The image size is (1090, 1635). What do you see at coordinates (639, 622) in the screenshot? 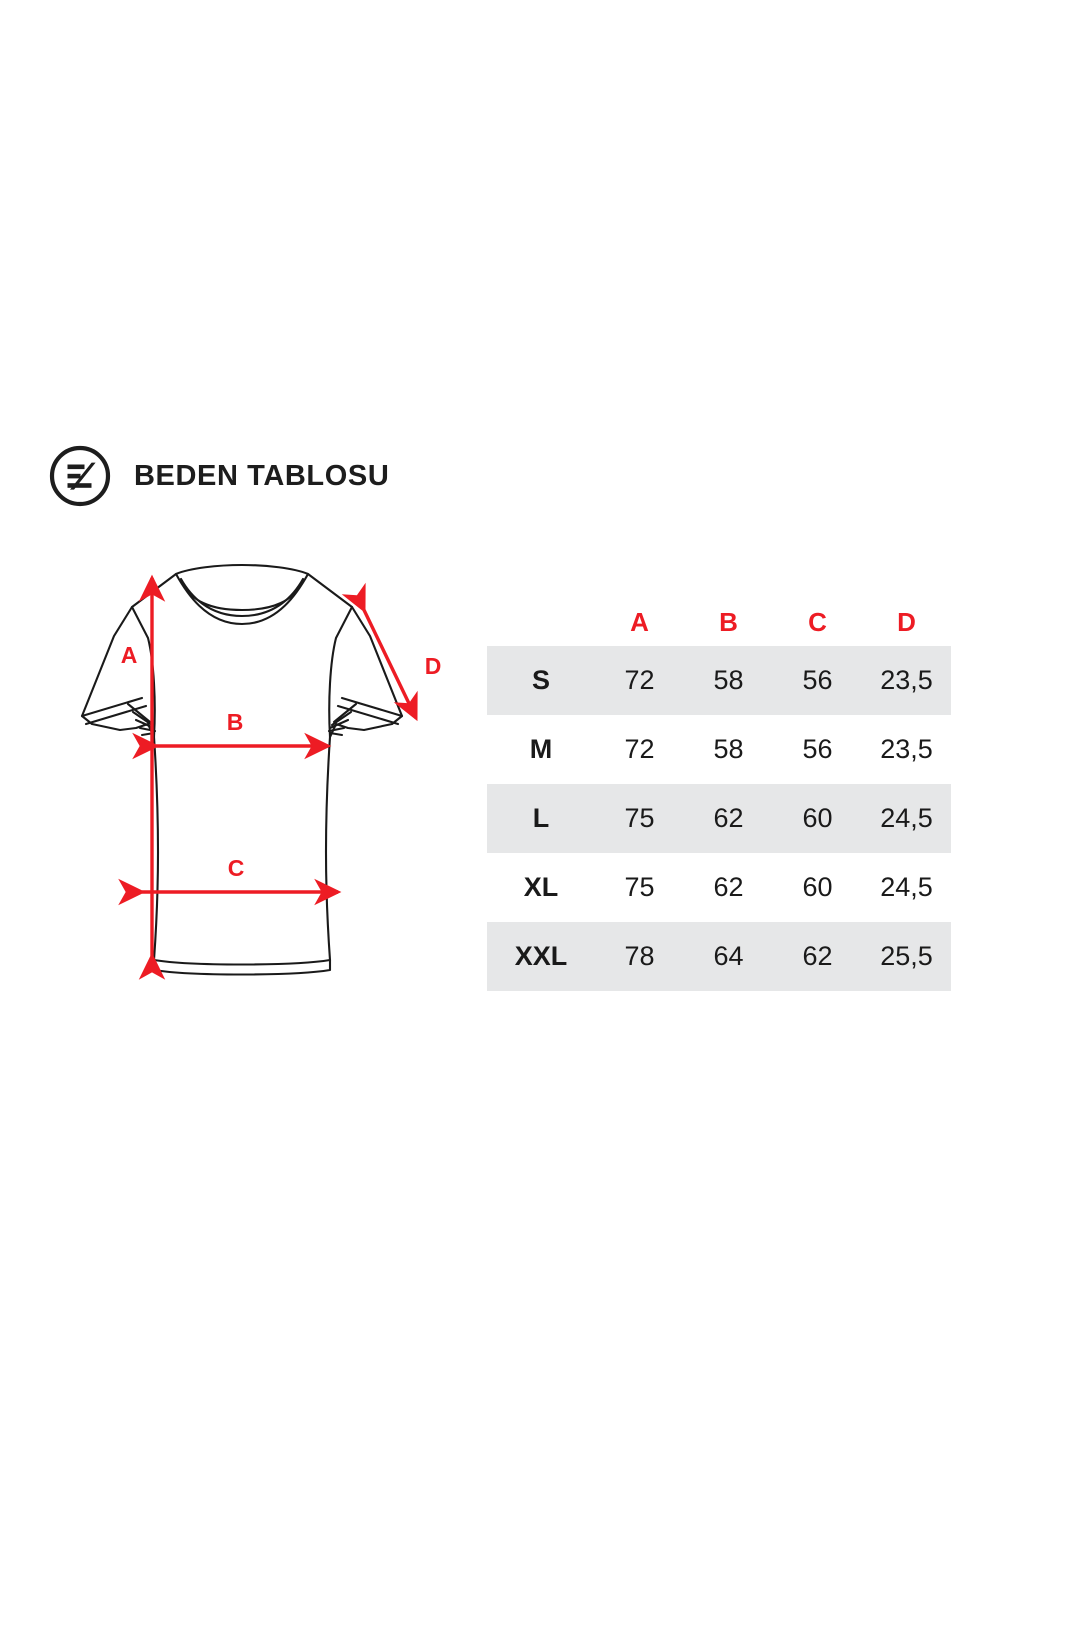
I see `table-header-a: A` at bounding box center [639, 622].